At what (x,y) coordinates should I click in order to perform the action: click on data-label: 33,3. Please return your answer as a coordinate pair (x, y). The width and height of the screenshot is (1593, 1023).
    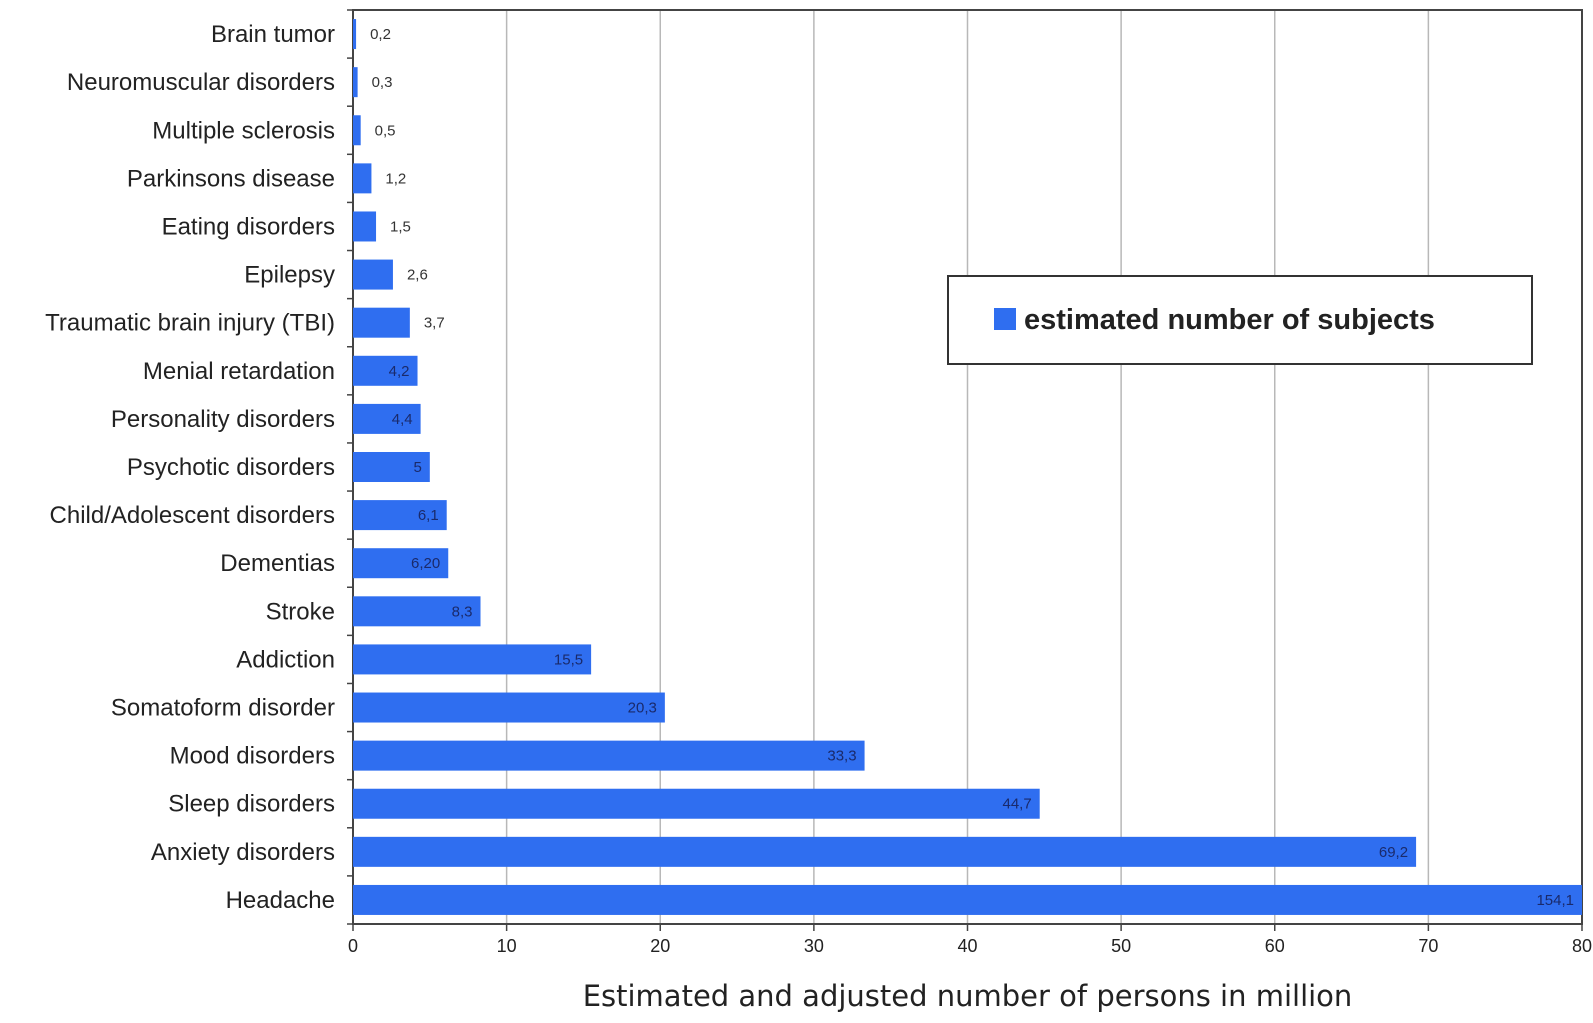
    Looking at the image, I should click on (841, 756).